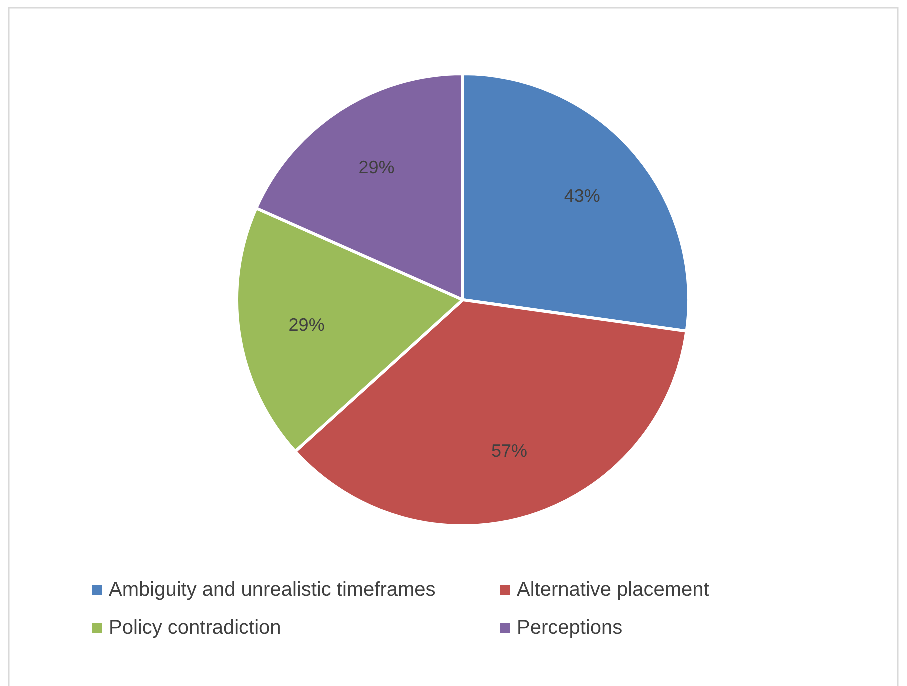 The image size is (907, 686). Describe the element at coordinates (570, 628) in the screenshot. I see `legend-label: Perceptions` at that location.